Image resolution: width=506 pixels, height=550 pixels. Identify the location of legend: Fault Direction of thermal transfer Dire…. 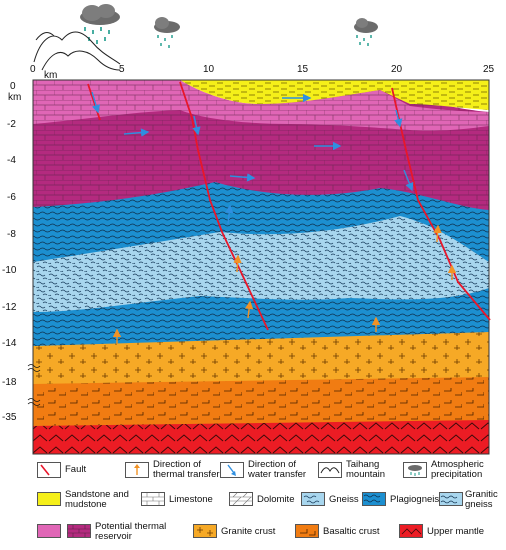
(265, 502).